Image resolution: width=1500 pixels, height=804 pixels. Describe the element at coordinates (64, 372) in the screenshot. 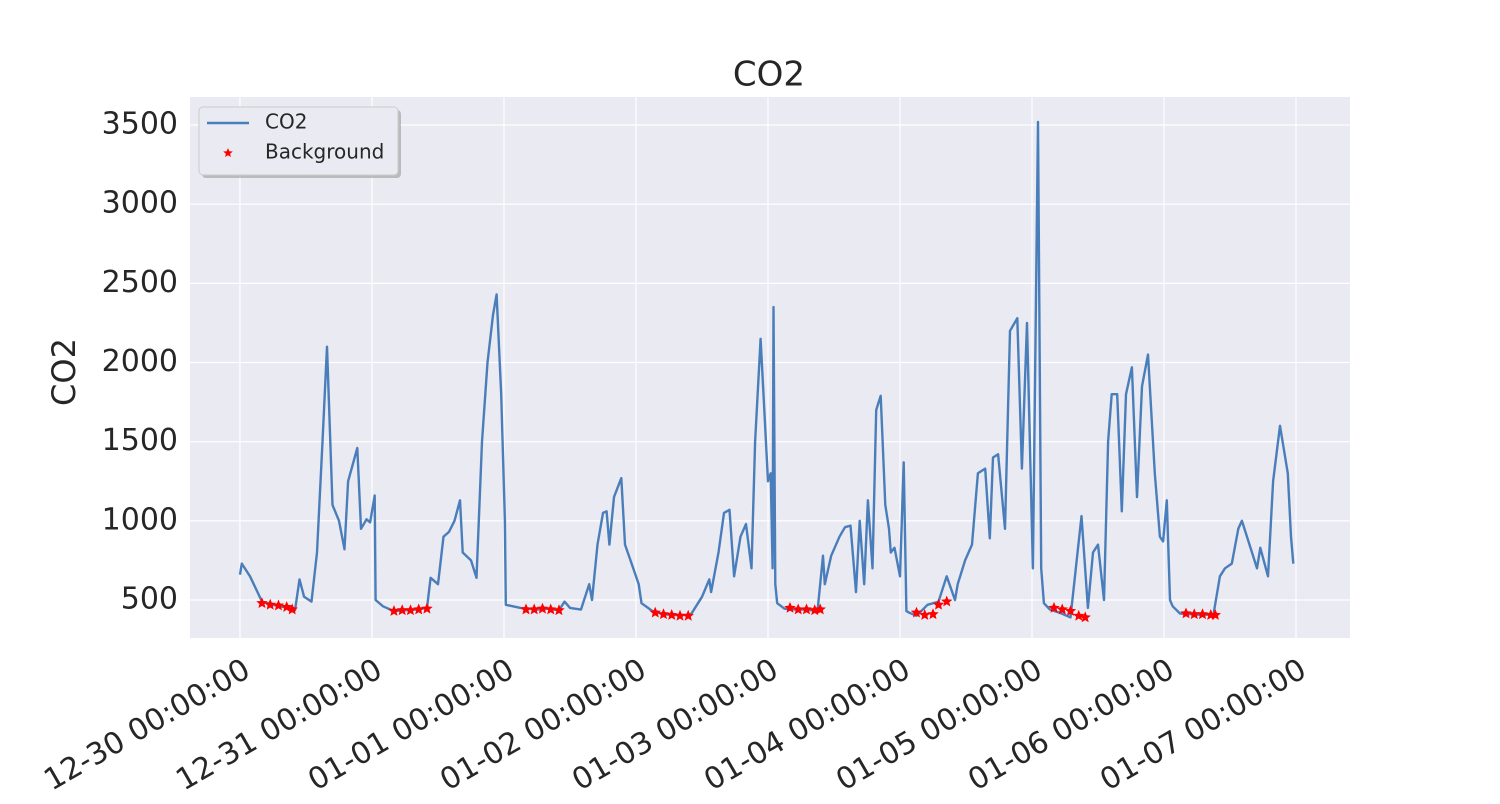

I see `y-axis-label: CO2` at that location.